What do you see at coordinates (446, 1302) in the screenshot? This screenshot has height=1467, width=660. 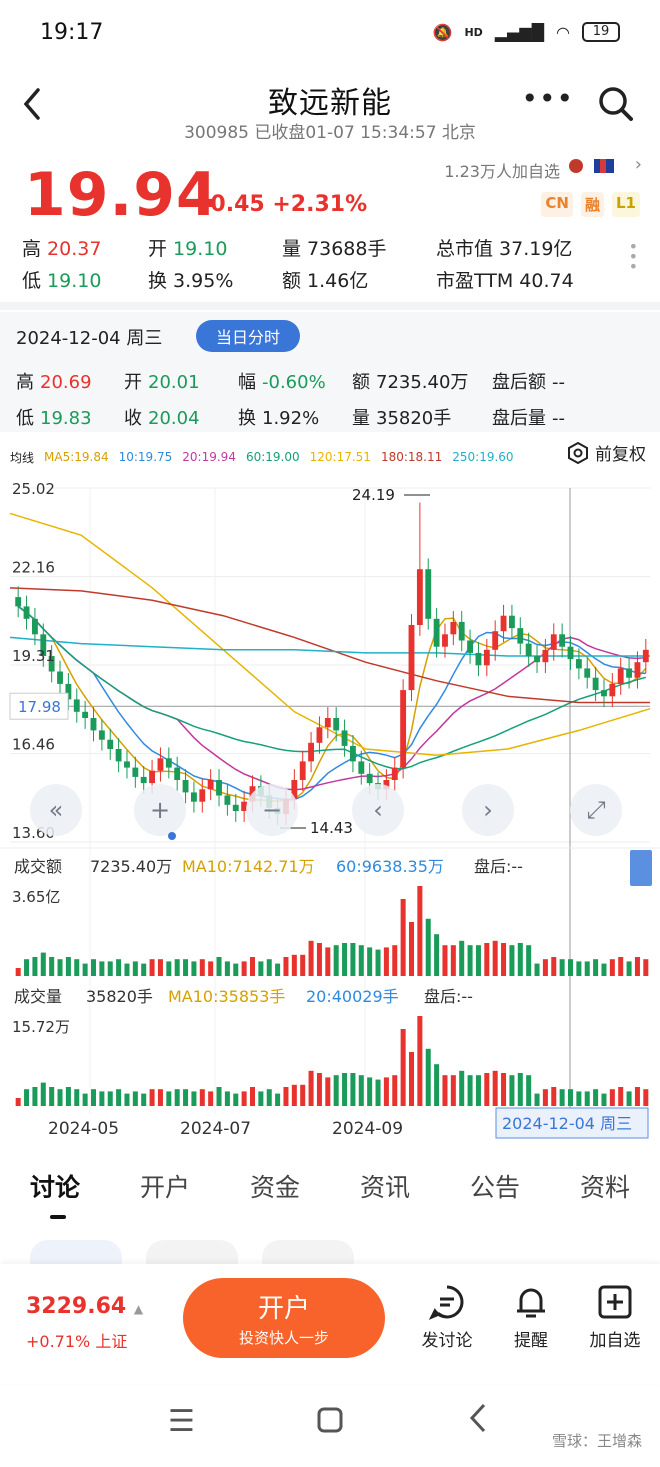 I see `discuss-icon` at bounding box center [446, 1302].